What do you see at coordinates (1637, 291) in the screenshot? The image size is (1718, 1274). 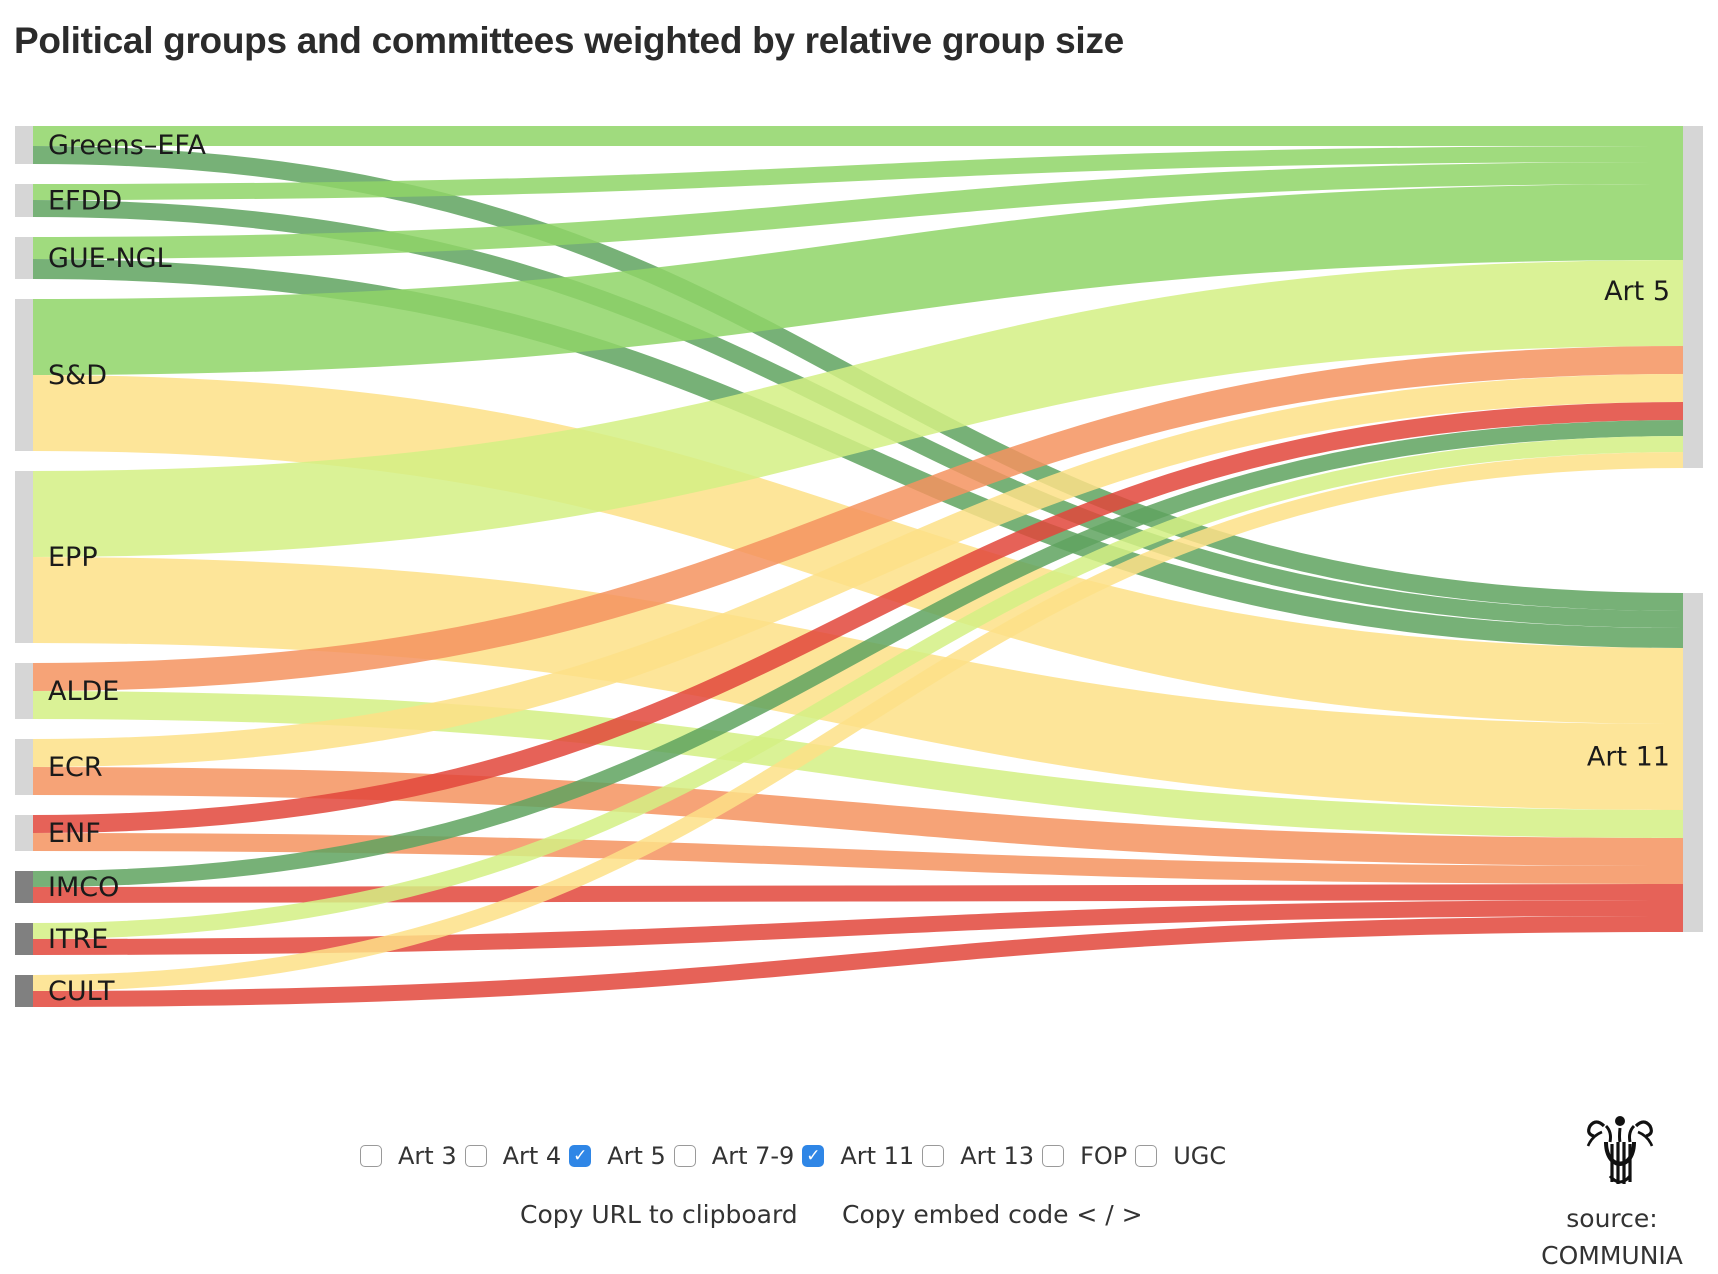 I see `node-label-art-5: Art 5` at bounding box center [1637, 291].